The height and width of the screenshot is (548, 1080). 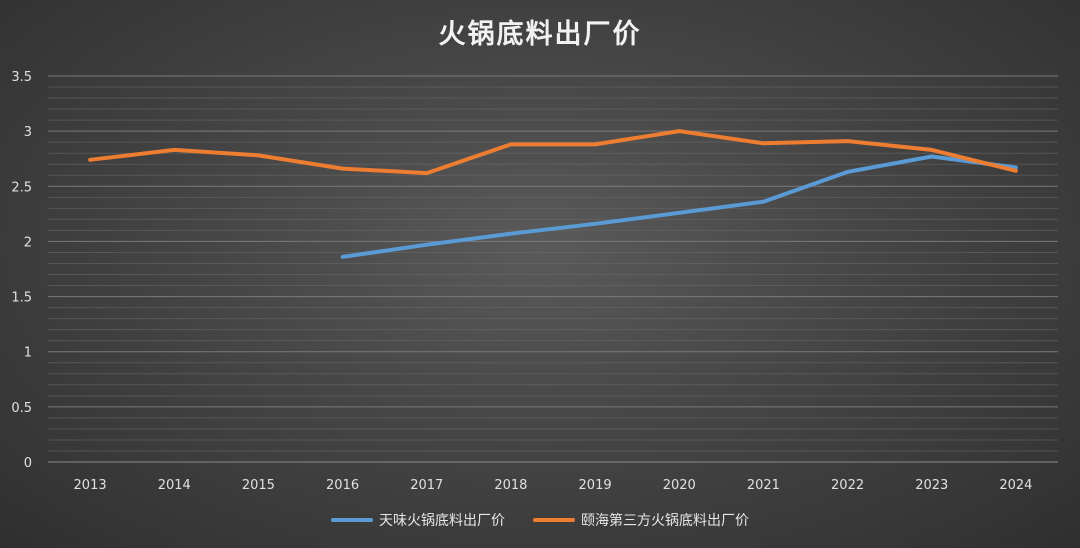 I want to click on x-tick-label: 2019, so click(x=595, y=485).